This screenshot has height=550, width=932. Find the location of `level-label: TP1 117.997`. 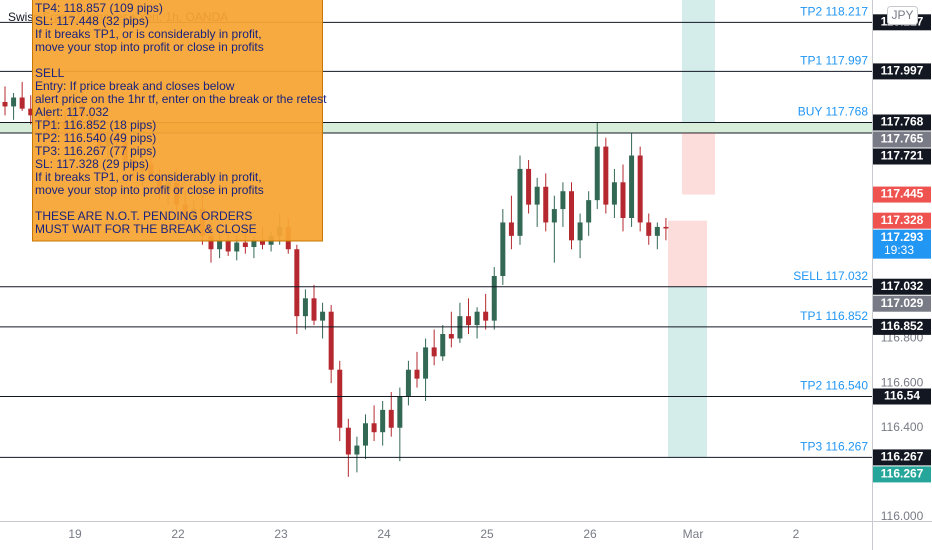

level-label: TP1 117.997 is located at coordinates (834, 61).